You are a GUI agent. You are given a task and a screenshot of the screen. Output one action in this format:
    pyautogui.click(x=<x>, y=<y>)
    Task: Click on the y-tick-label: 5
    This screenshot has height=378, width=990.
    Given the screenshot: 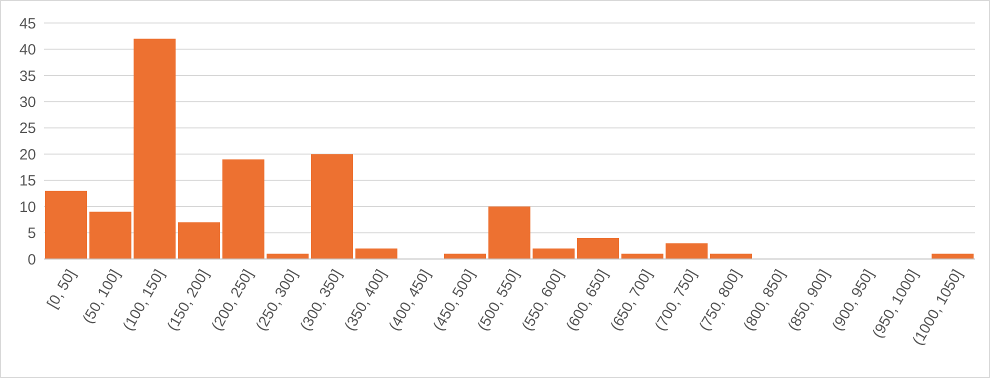 What is the action you would take?
    pyautogui.click(x=32, y=233)
    